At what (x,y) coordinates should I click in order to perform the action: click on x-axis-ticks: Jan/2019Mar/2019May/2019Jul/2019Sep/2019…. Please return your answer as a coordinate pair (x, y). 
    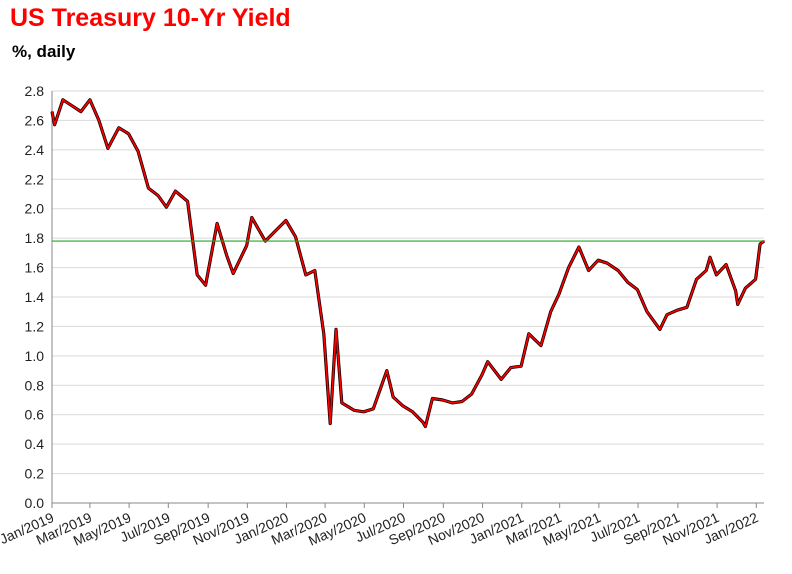
    Looking at the image, I should click on (380, 529).